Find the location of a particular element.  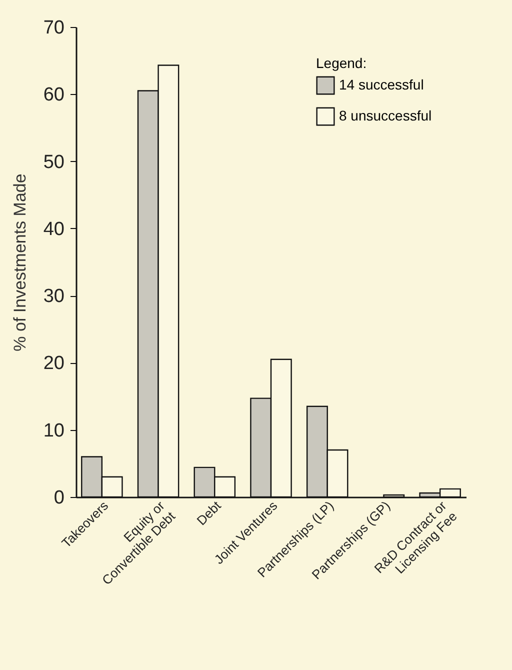

y-axis-title: % of Investments Made is located at coordinates (20, 263).